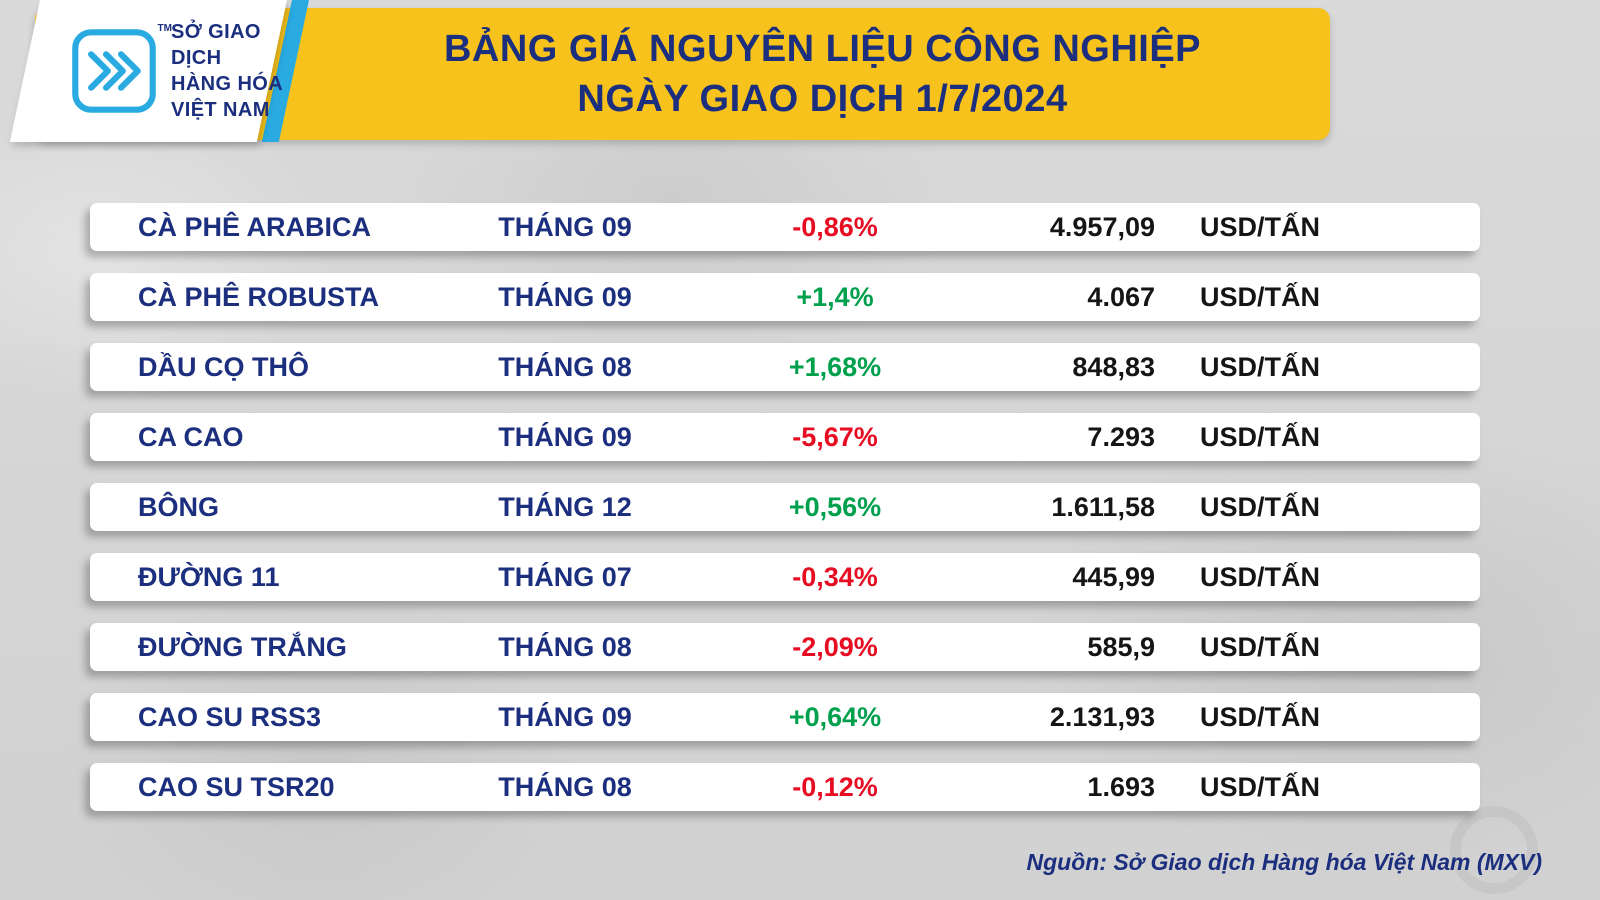 The image size is (1600, 900). What do you see at coordinates (1121, 436) in the screenshot?
I see `price-value: 7.293` at bounding box center [1121, 436].